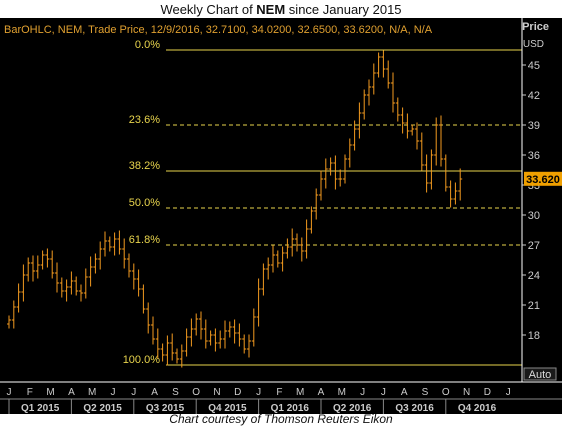 The height and width of the screenshot is (430, 562). What do you see at coordinates (227, 408) in the screenshot?
I see `quarter-label: Q4 2015` at bounding box center [227, 408].